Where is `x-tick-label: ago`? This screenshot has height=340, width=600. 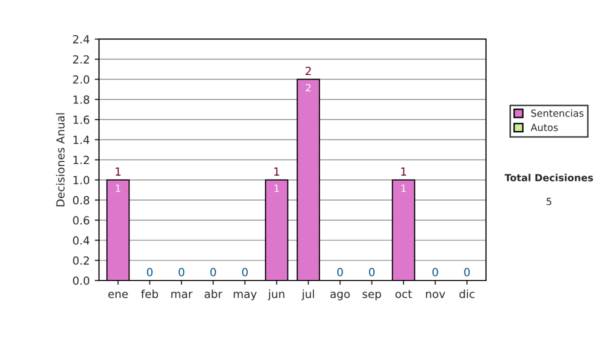 x-tick-label: ago is located at coordinates (340, 296).